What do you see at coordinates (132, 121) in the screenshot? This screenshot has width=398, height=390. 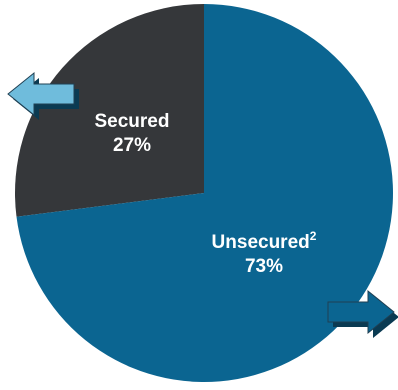 I see `slice-label-secured: Secured` at bounding box center [132, 121].